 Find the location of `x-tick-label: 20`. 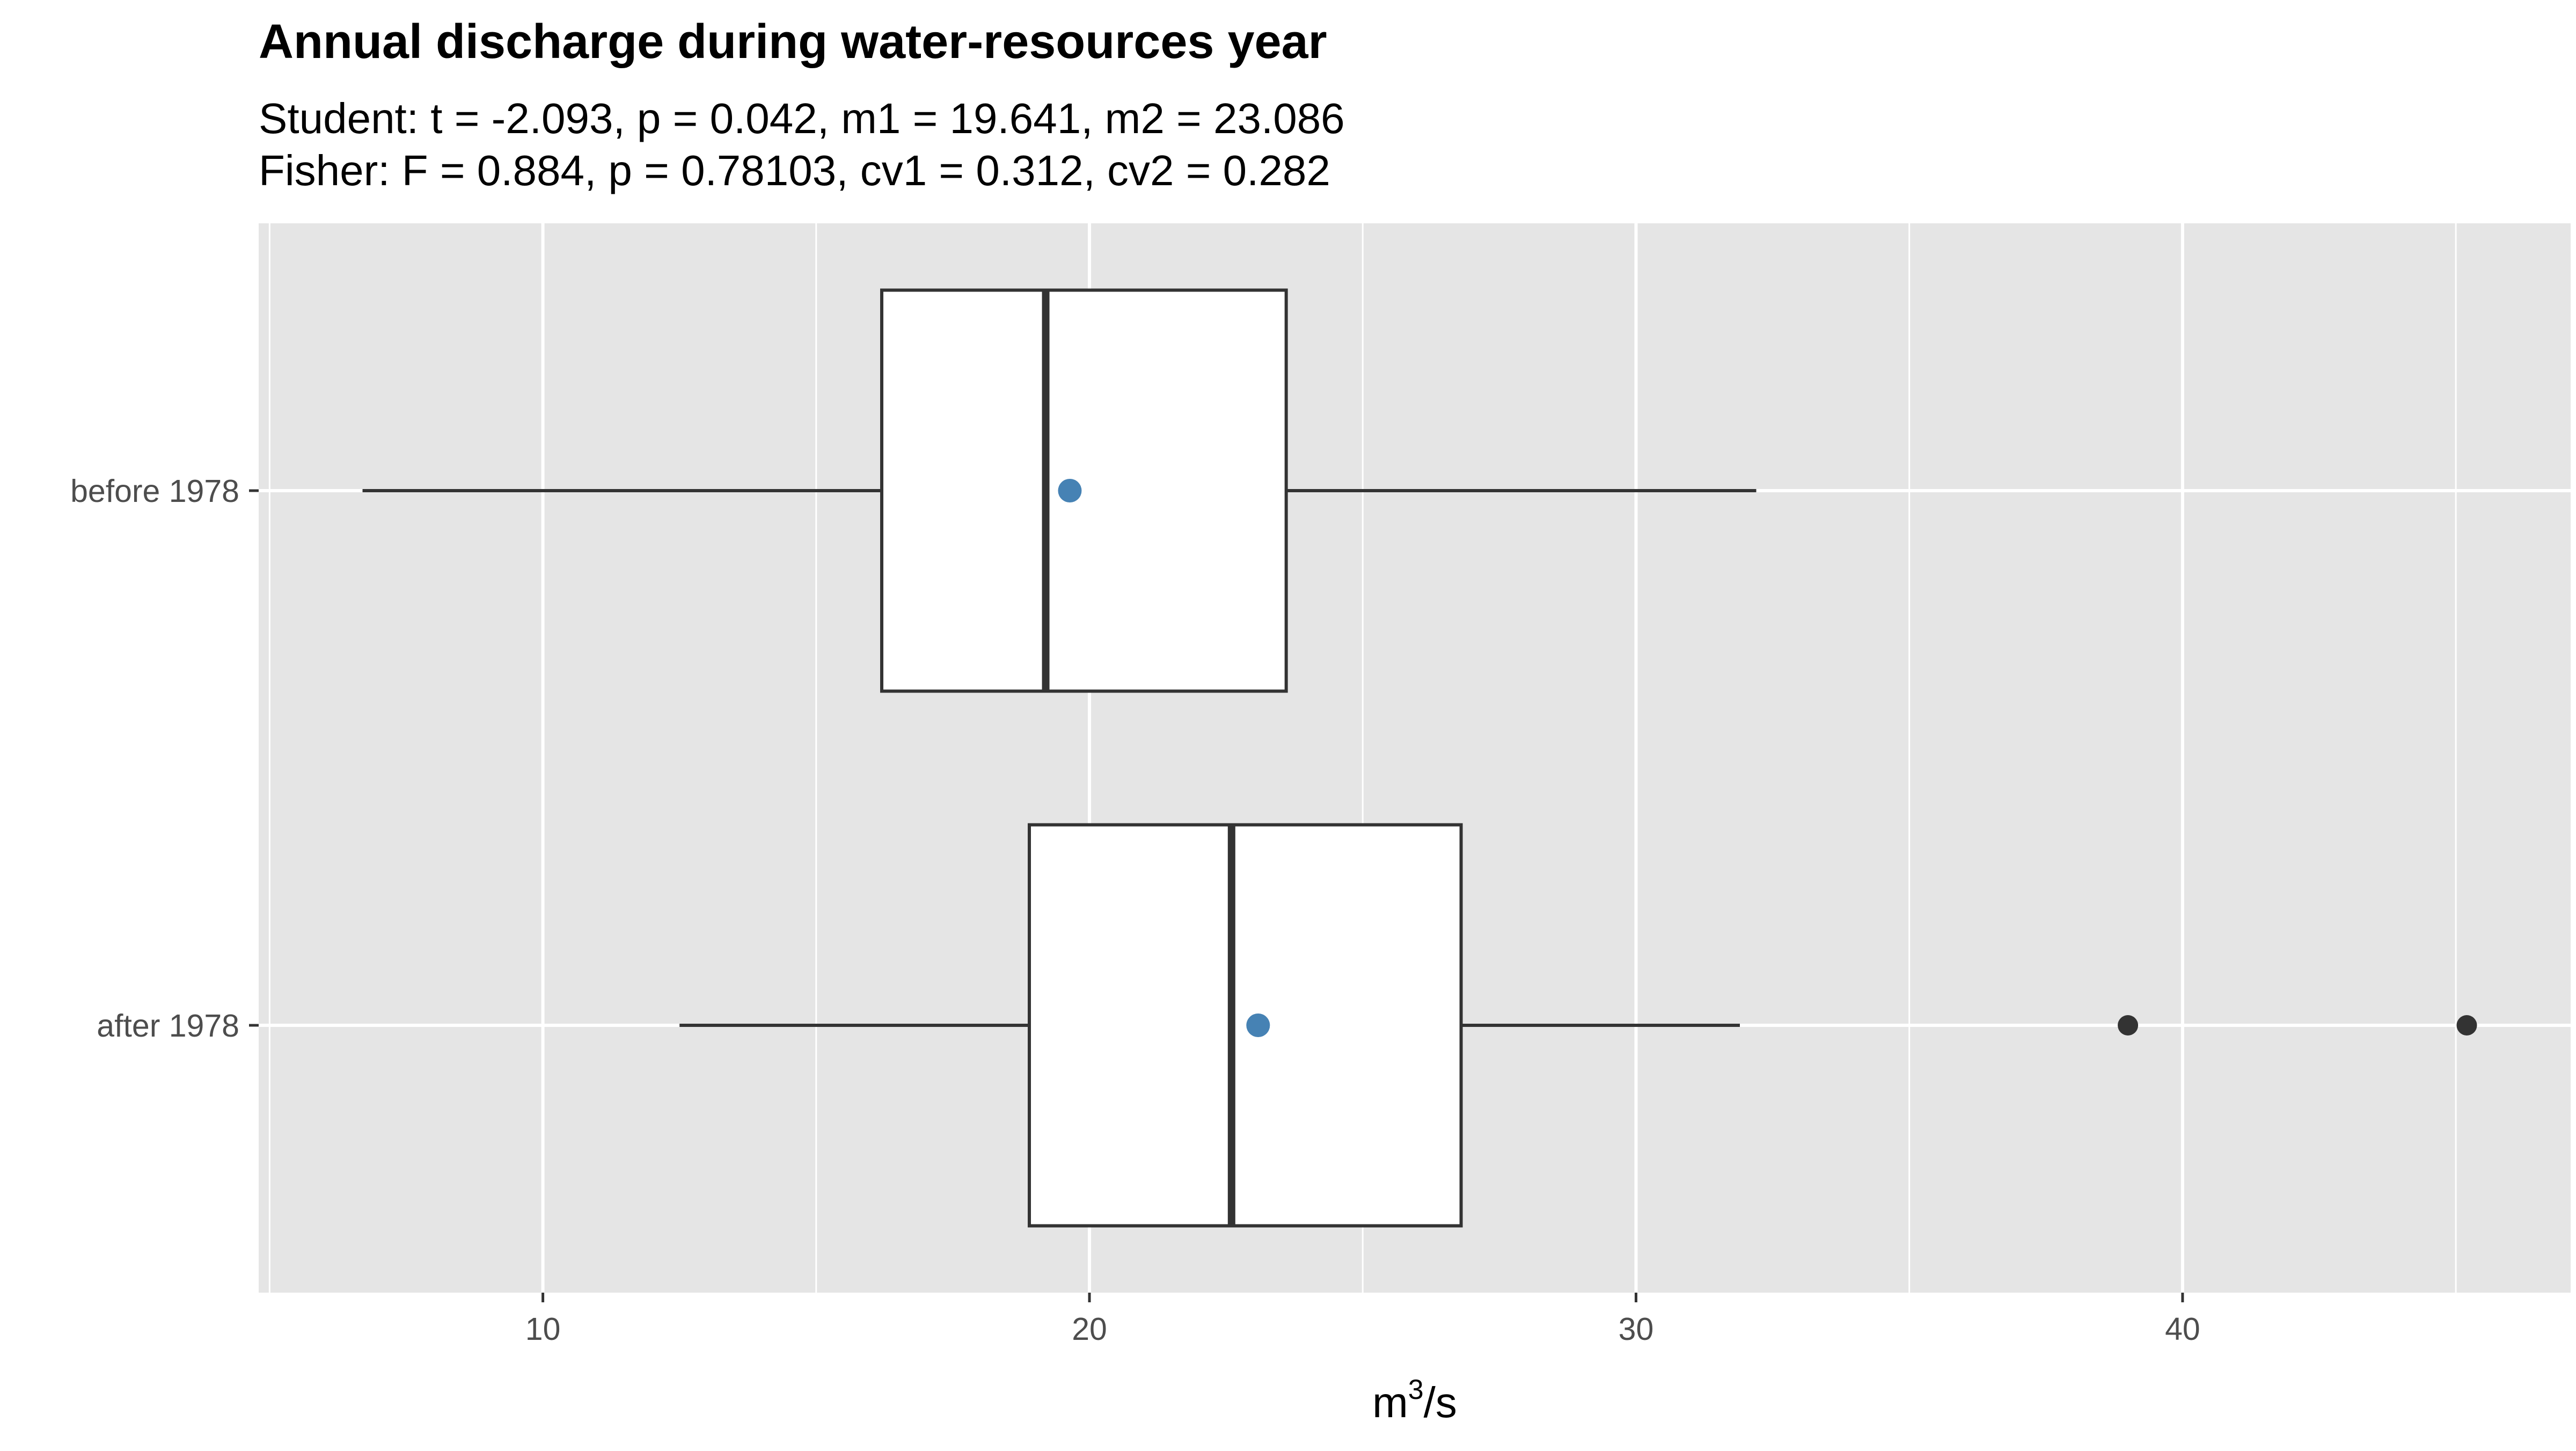

x-tick-label: 20 is located at coordinates (1089, 1329).